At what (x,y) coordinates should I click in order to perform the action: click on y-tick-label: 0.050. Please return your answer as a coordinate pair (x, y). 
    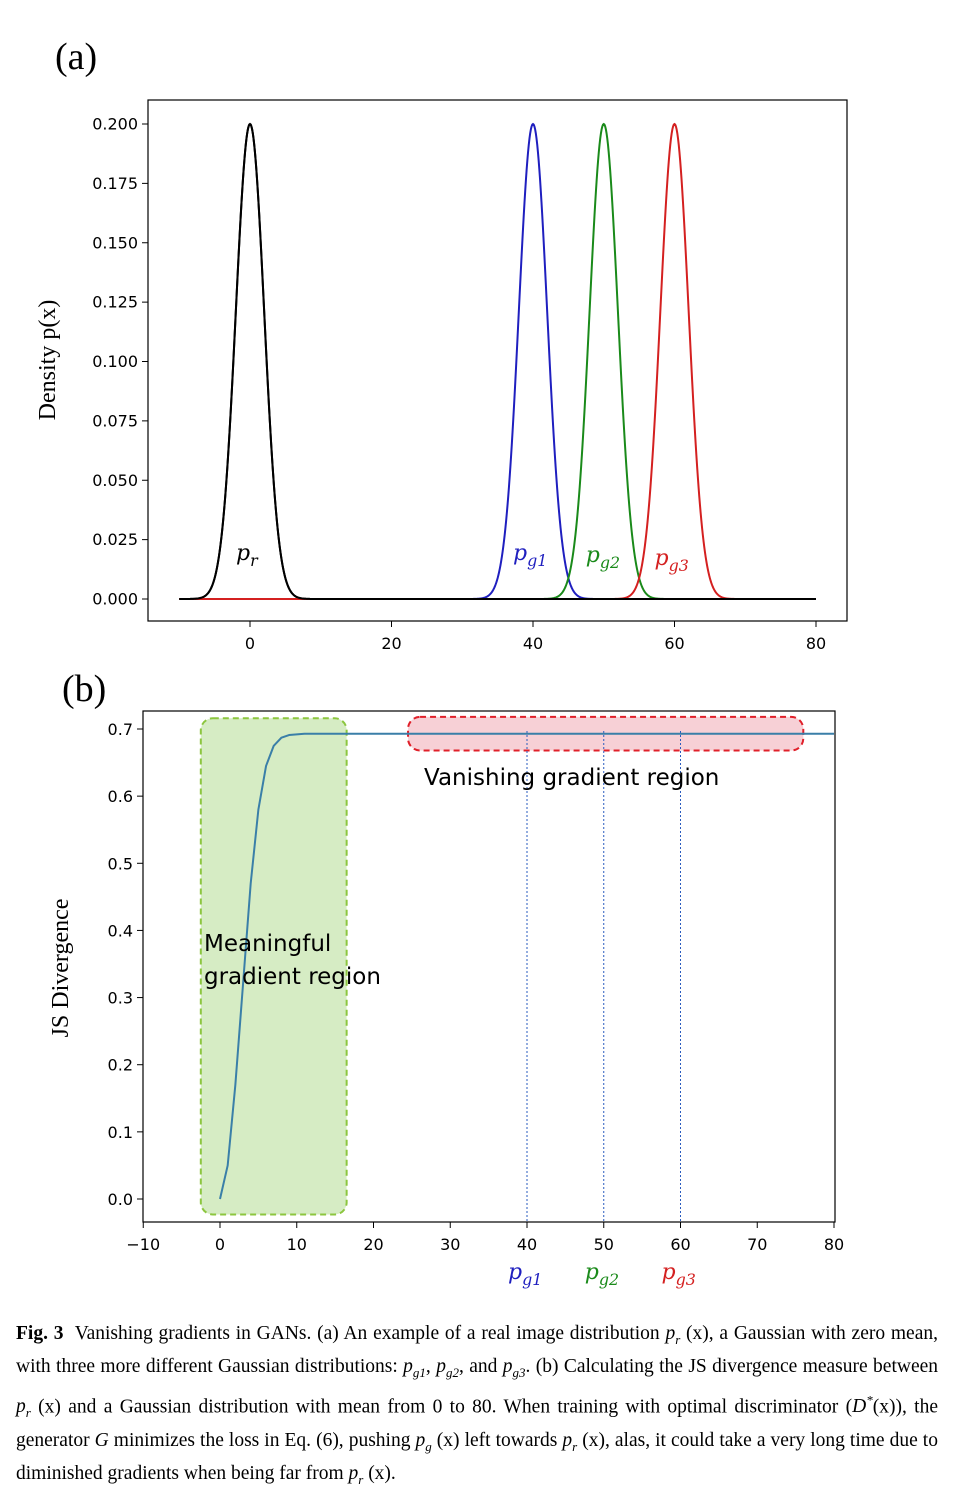
    Looking at the image, I should click on (115, 480).